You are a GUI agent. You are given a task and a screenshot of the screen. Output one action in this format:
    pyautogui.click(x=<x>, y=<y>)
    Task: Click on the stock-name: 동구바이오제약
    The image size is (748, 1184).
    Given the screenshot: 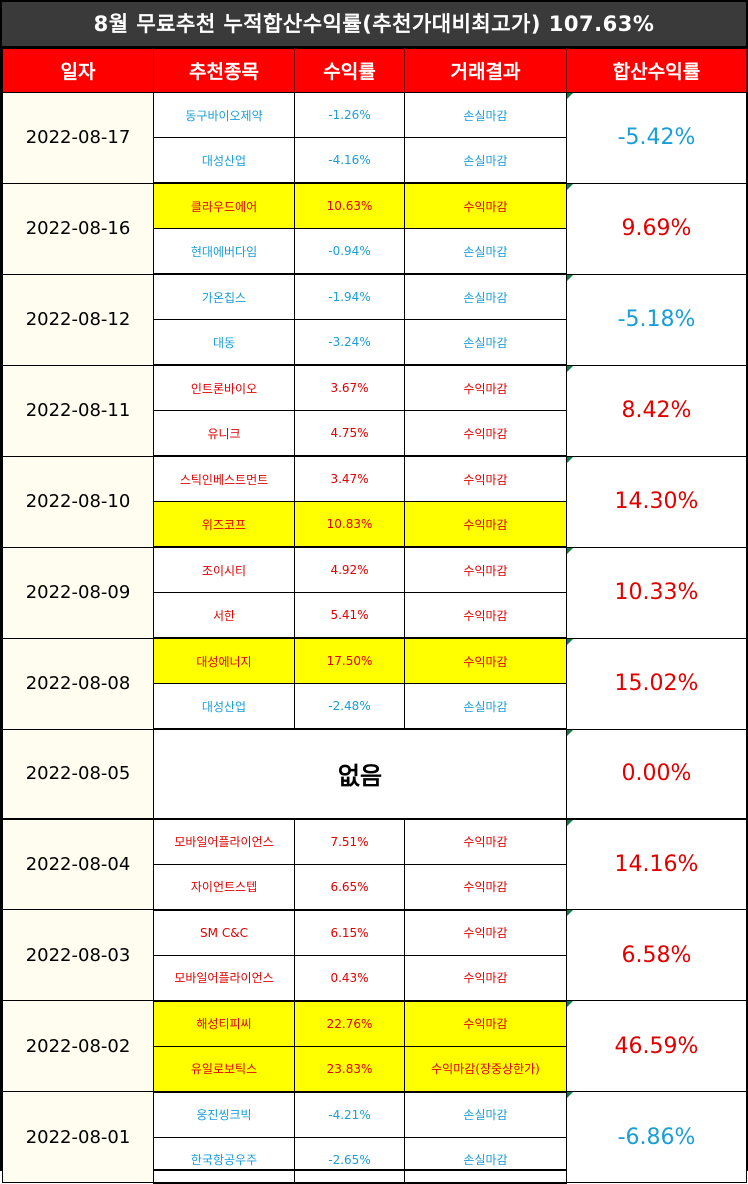 What is the action you would take?
    pyautogui.click(x=224, y=115)
    